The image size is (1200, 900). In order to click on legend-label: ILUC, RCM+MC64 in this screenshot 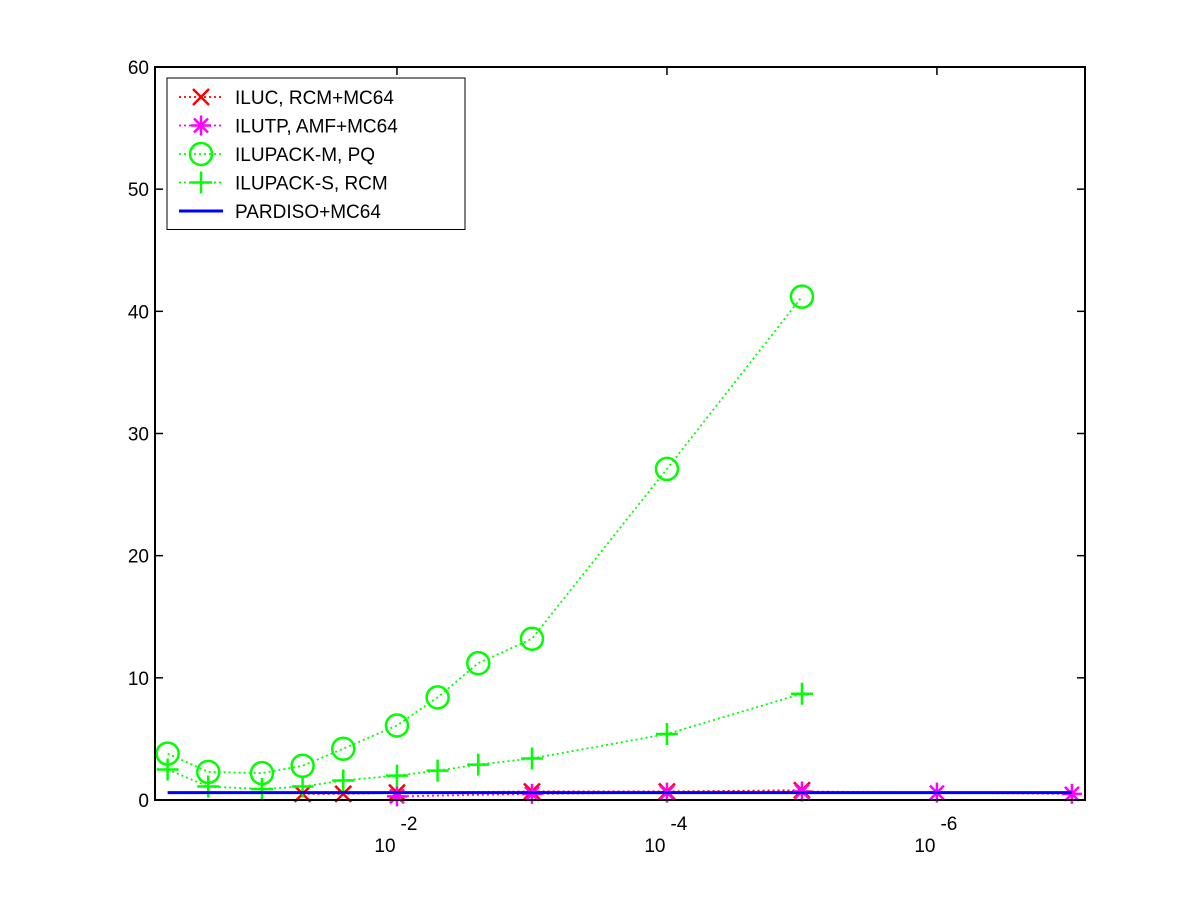, I will do `click(314, 98)`.